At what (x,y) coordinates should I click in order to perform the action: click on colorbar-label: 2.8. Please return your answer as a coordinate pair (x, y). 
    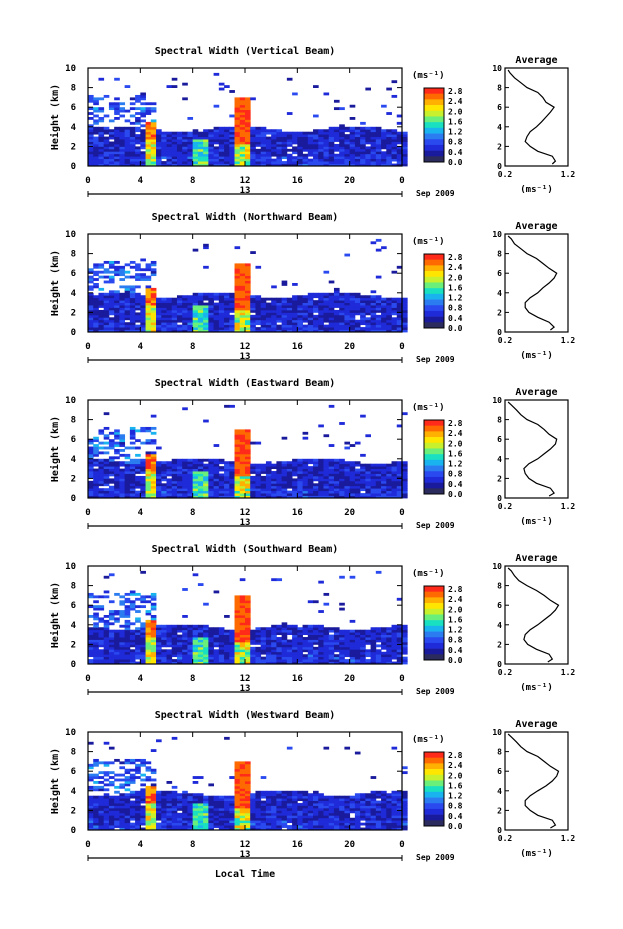
    Looking at the image, I should click on (455, 91).